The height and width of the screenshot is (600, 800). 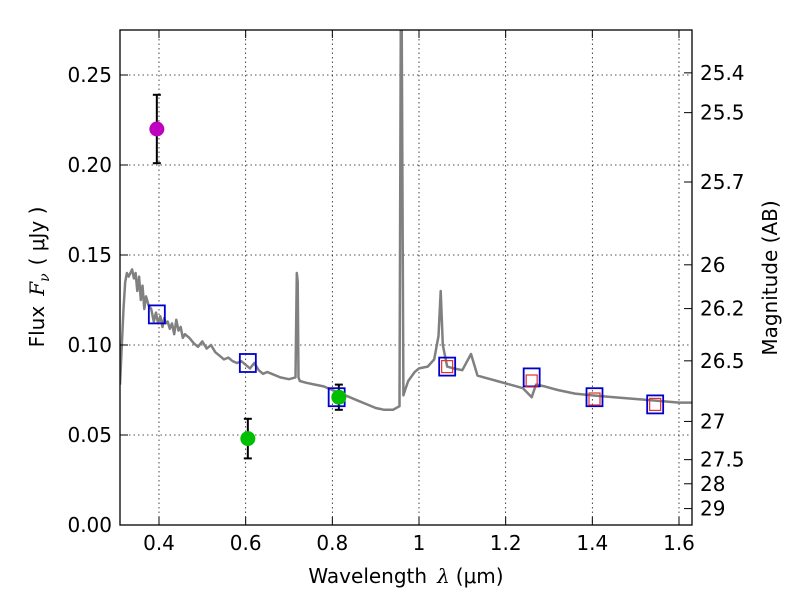 I want to click on y-tick-label: 0.05, so click(x=89, y=435).